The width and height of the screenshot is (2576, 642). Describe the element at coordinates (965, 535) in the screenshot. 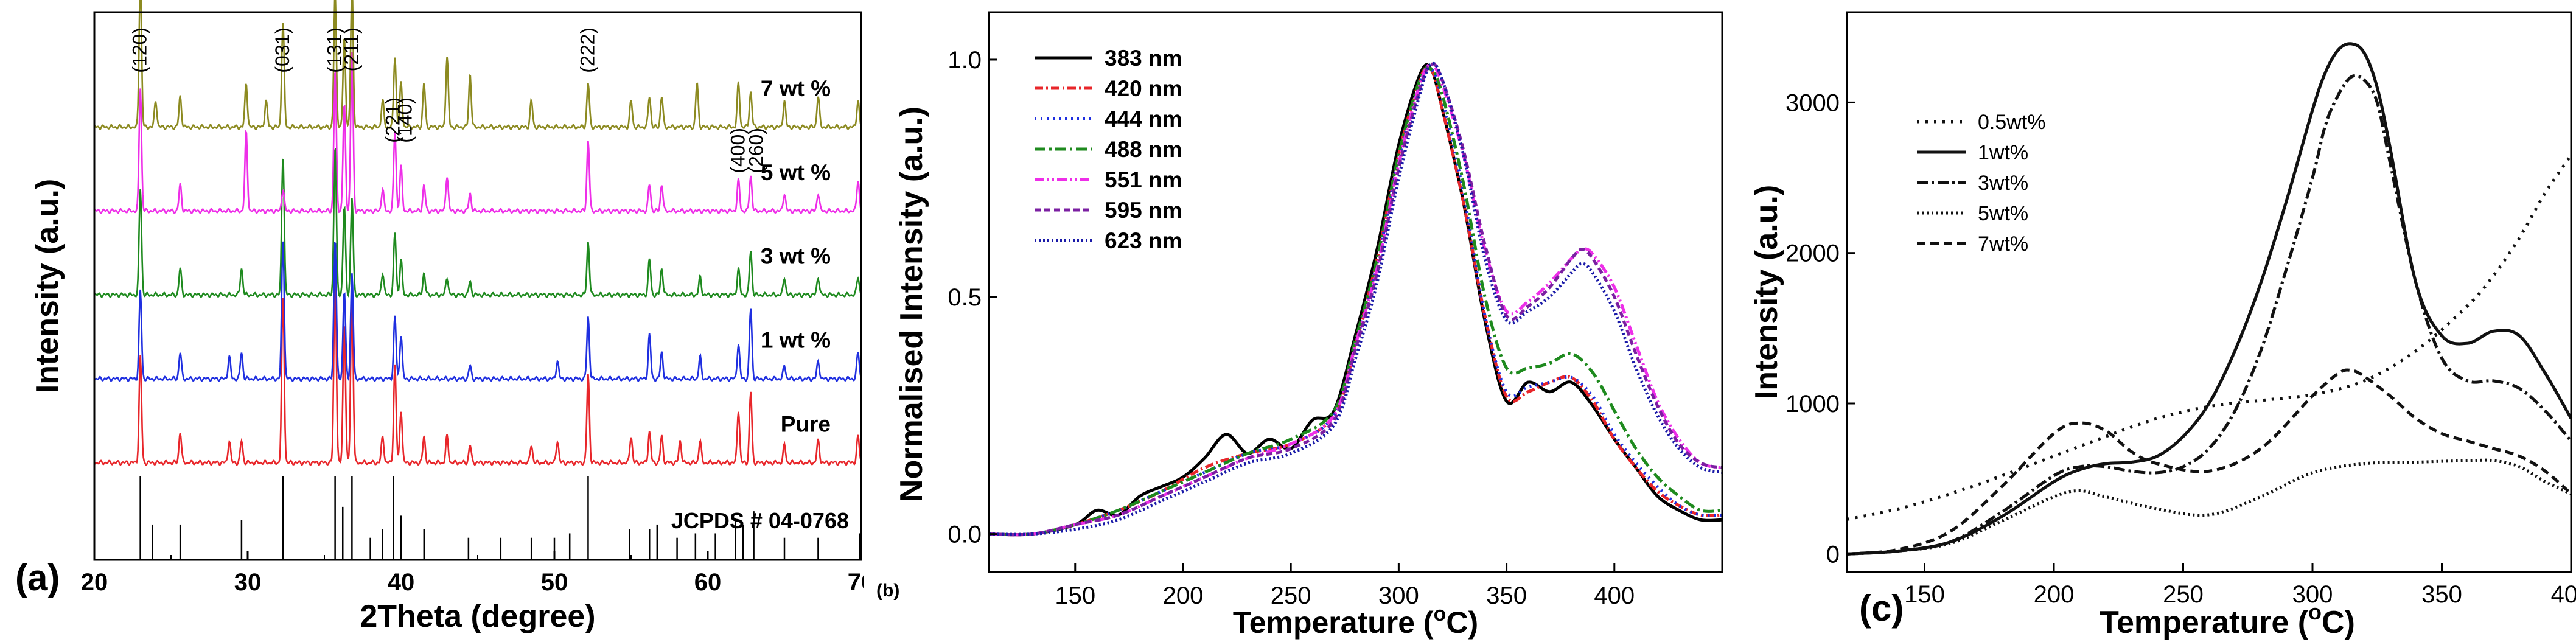

I see `y-tick-label: 0.0` at that location.